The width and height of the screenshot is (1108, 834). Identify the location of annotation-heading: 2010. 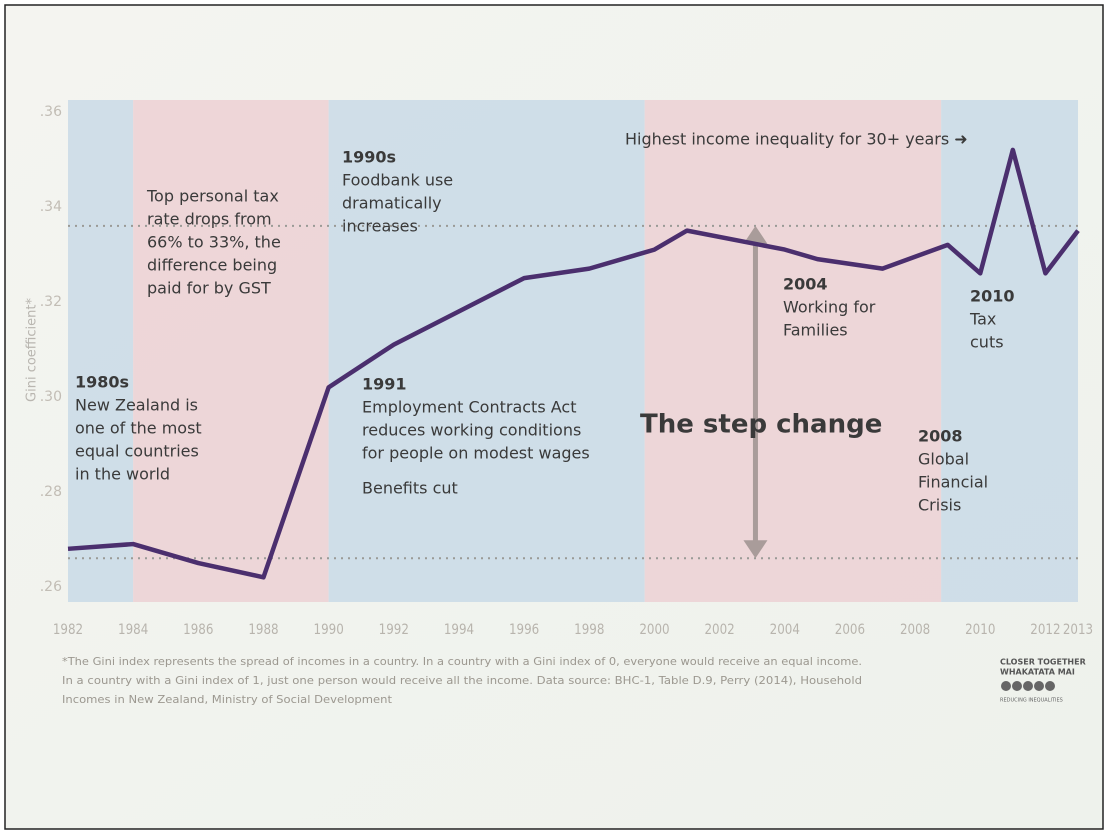
(992, 296).